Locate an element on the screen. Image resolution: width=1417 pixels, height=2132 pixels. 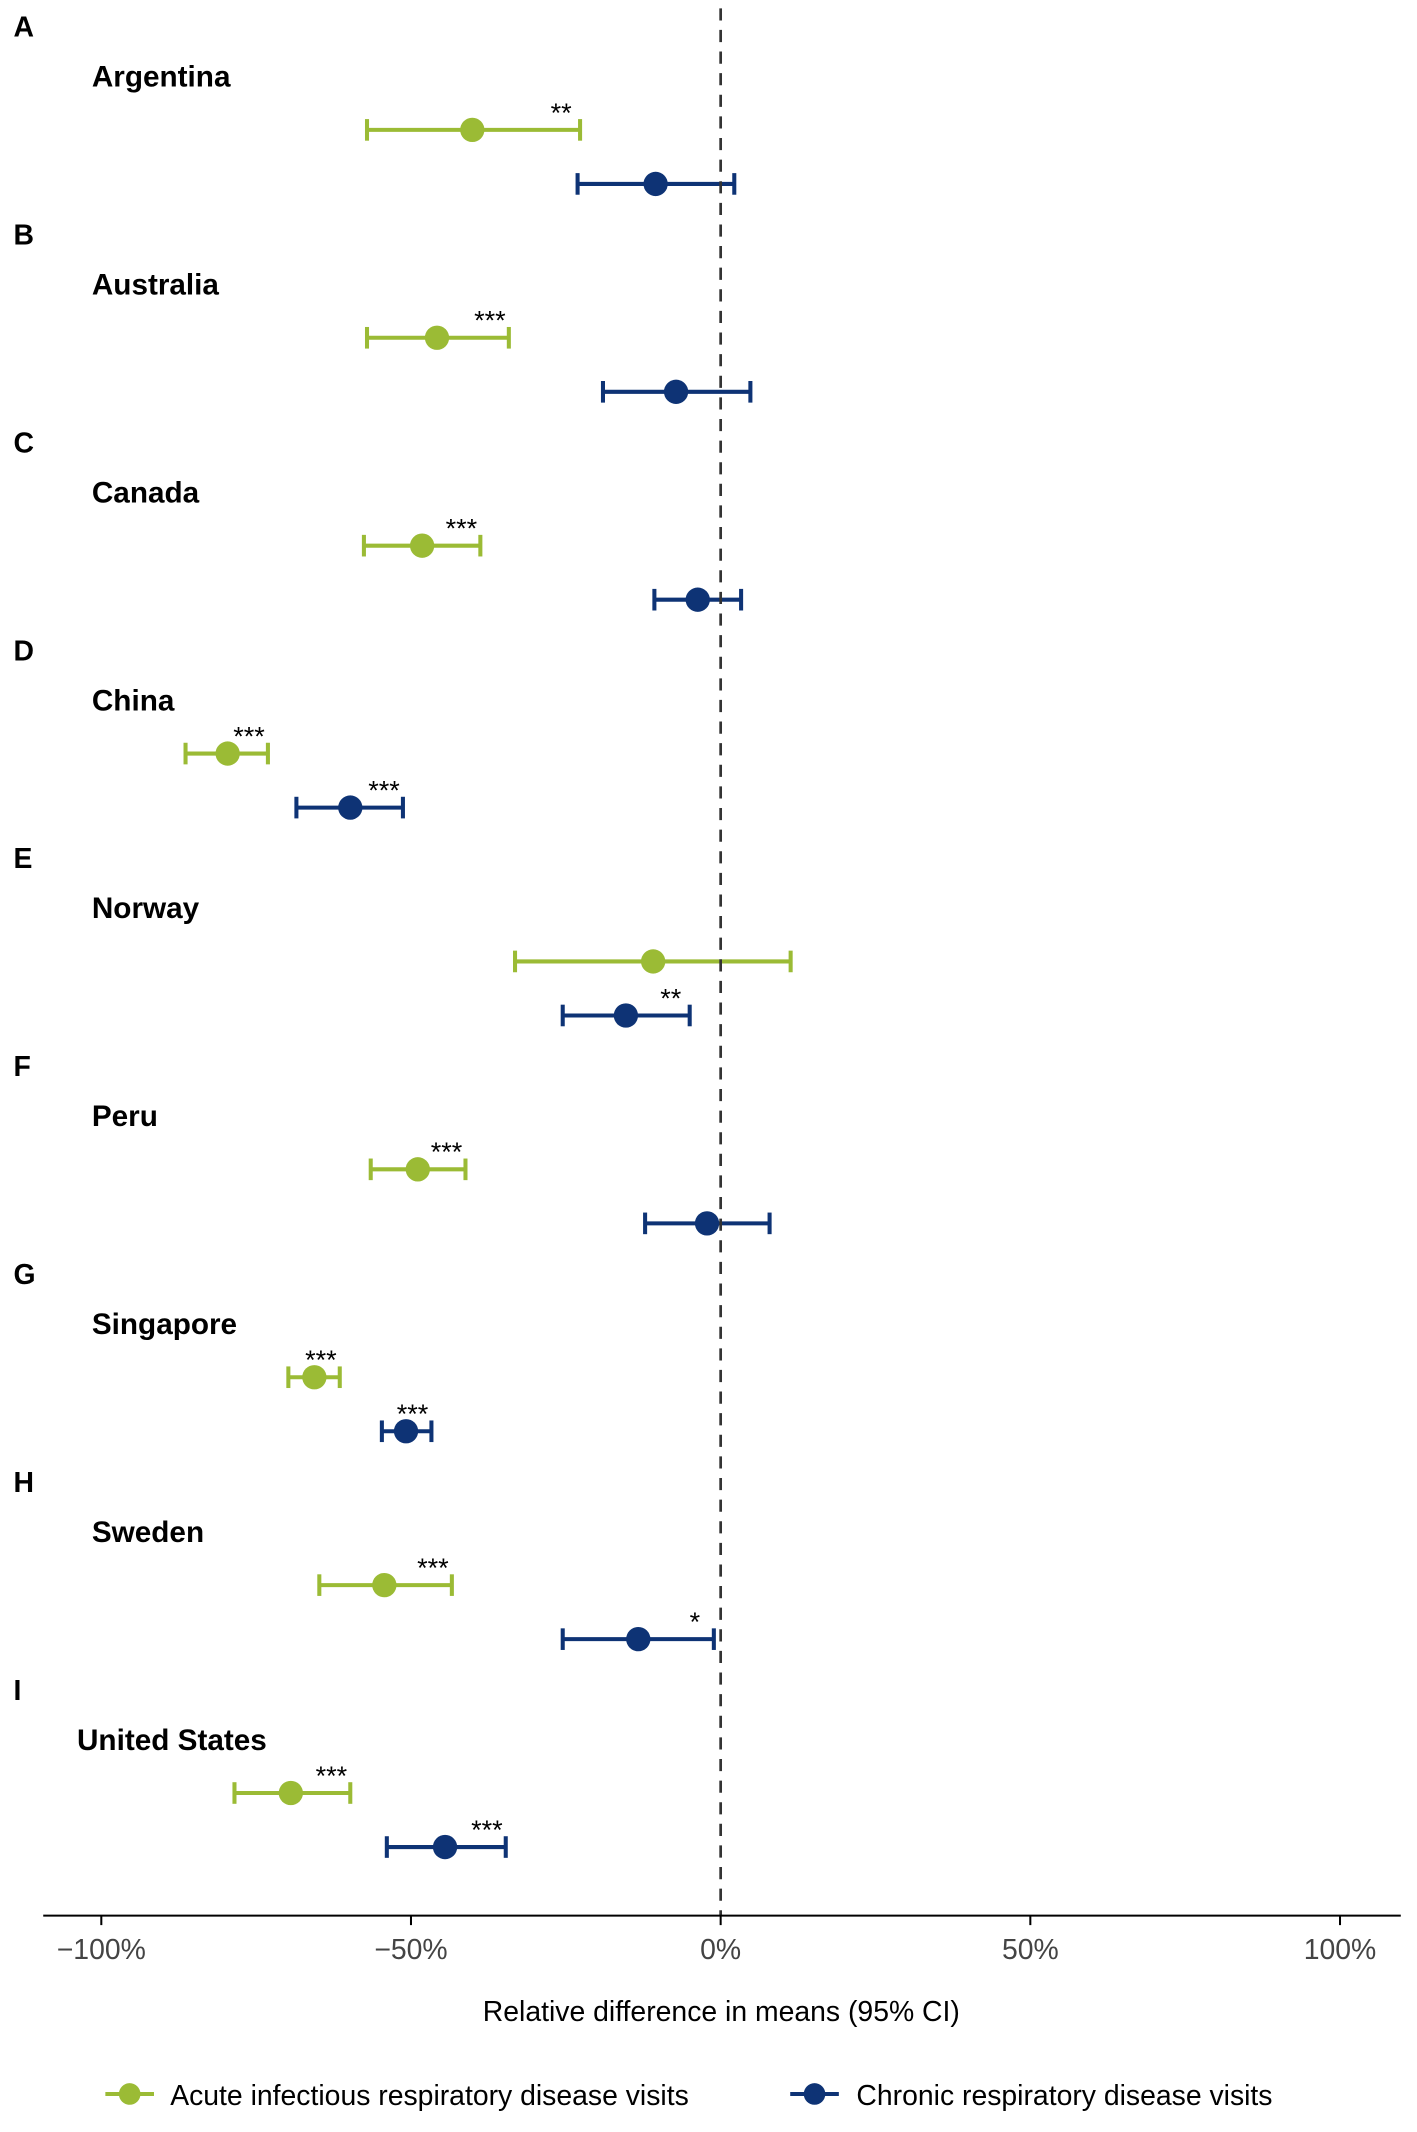
legend-marker-acute is located at coordinates (129, 2094).